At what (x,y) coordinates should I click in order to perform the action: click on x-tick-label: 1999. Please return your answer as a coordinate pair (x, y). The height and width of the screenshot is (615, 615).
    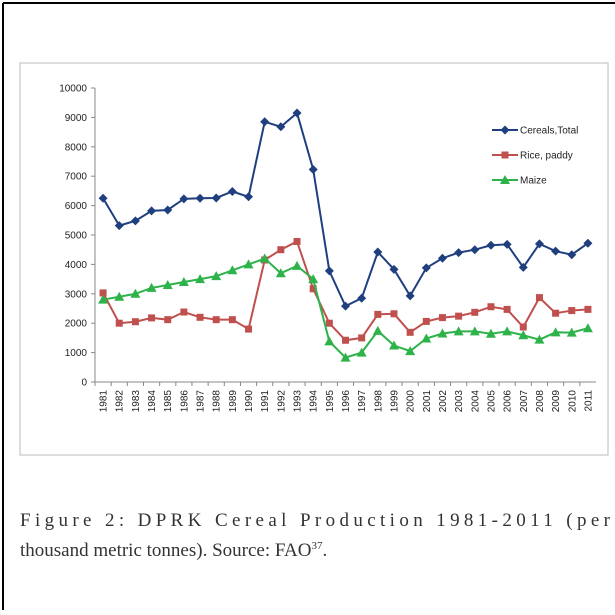
    Looking at the image, I should click on (394, 401).